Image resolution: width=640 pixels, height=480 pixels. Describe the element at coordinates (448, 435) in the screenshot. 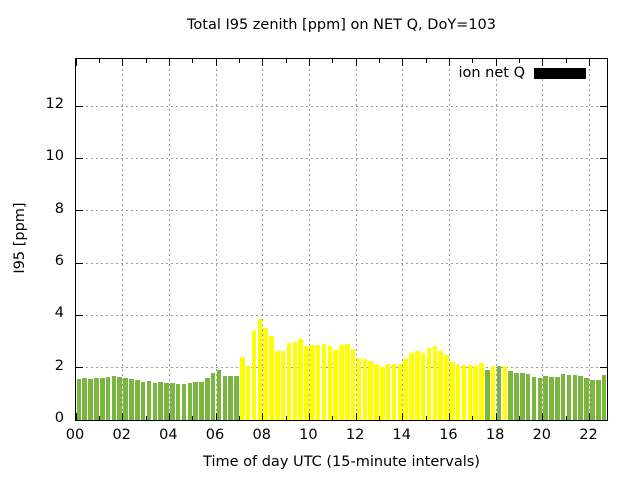

I see `x-tick-label: 16` at that location.